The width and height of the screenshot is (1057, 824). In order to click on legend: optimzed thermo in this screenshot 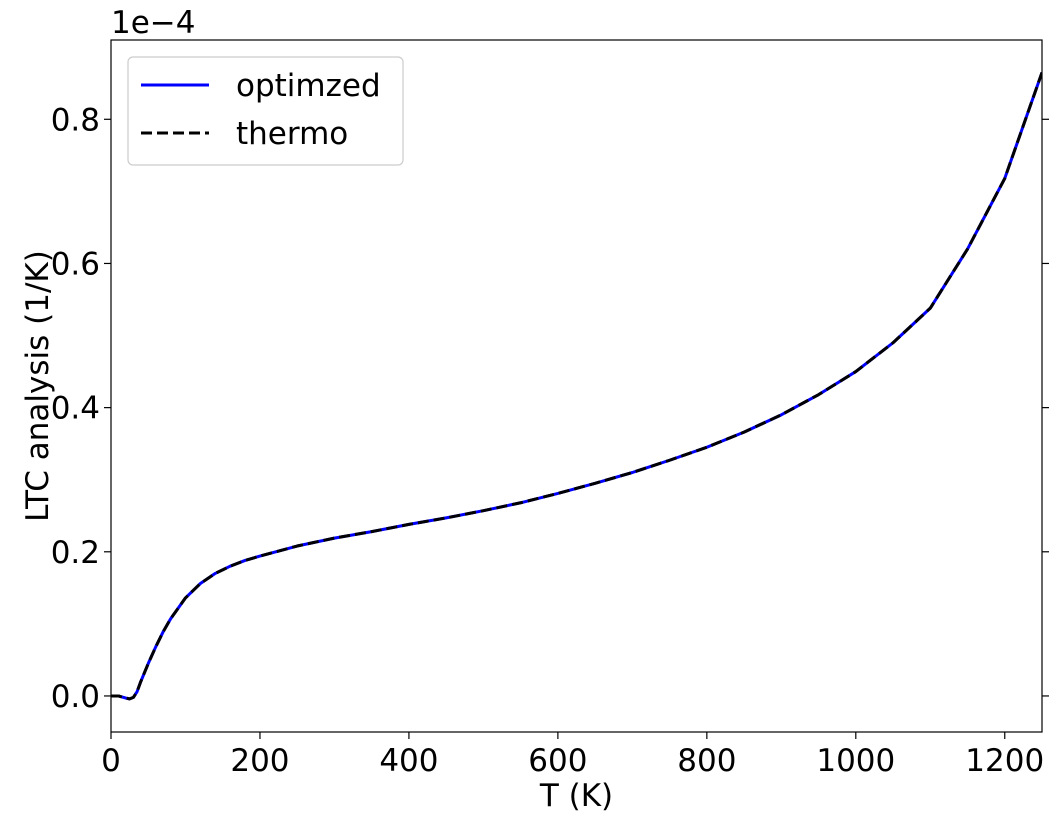, I will do `click(265, 111)`.